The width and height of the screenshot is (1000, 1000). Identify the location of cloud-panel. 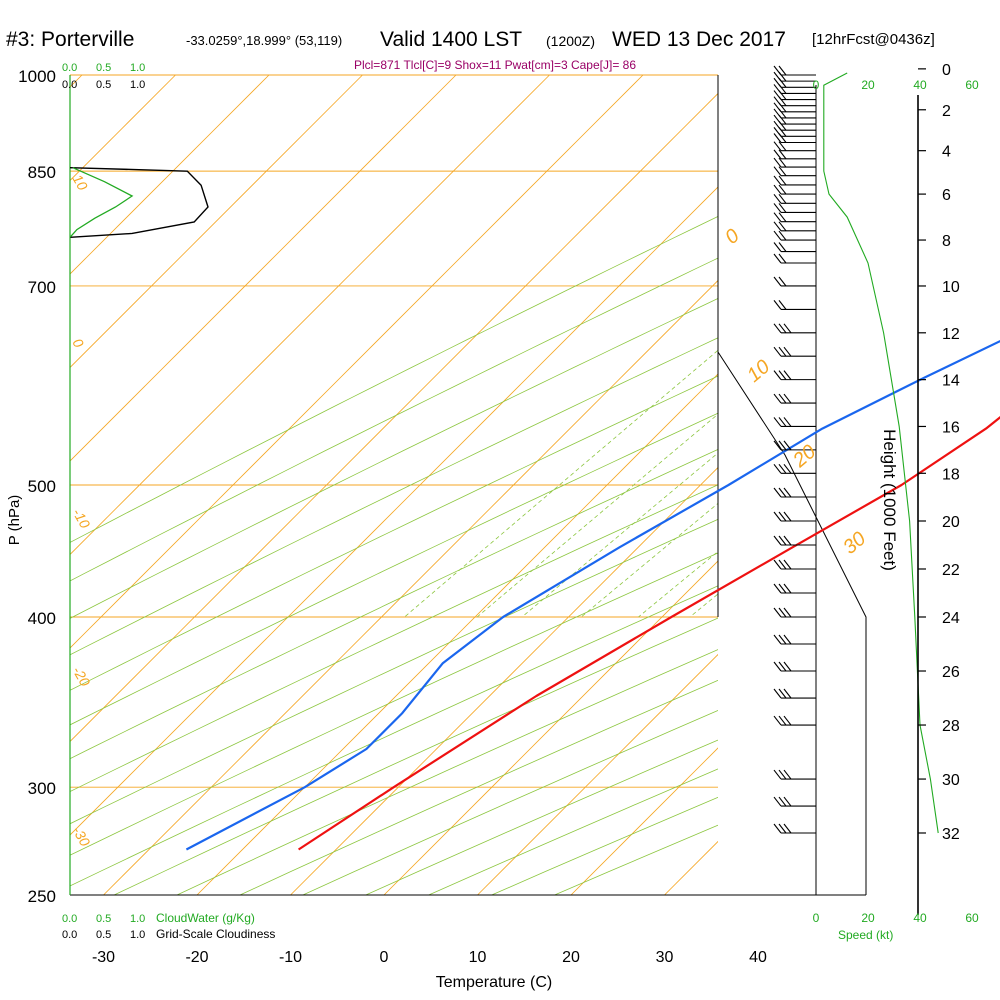
(139, 485).